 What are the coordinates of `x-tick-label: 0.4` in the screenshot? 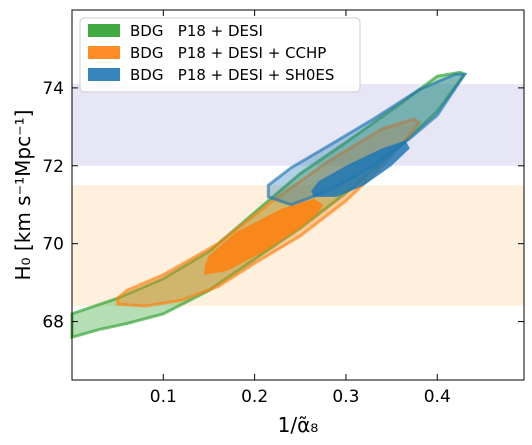 It's located at (437, 397).